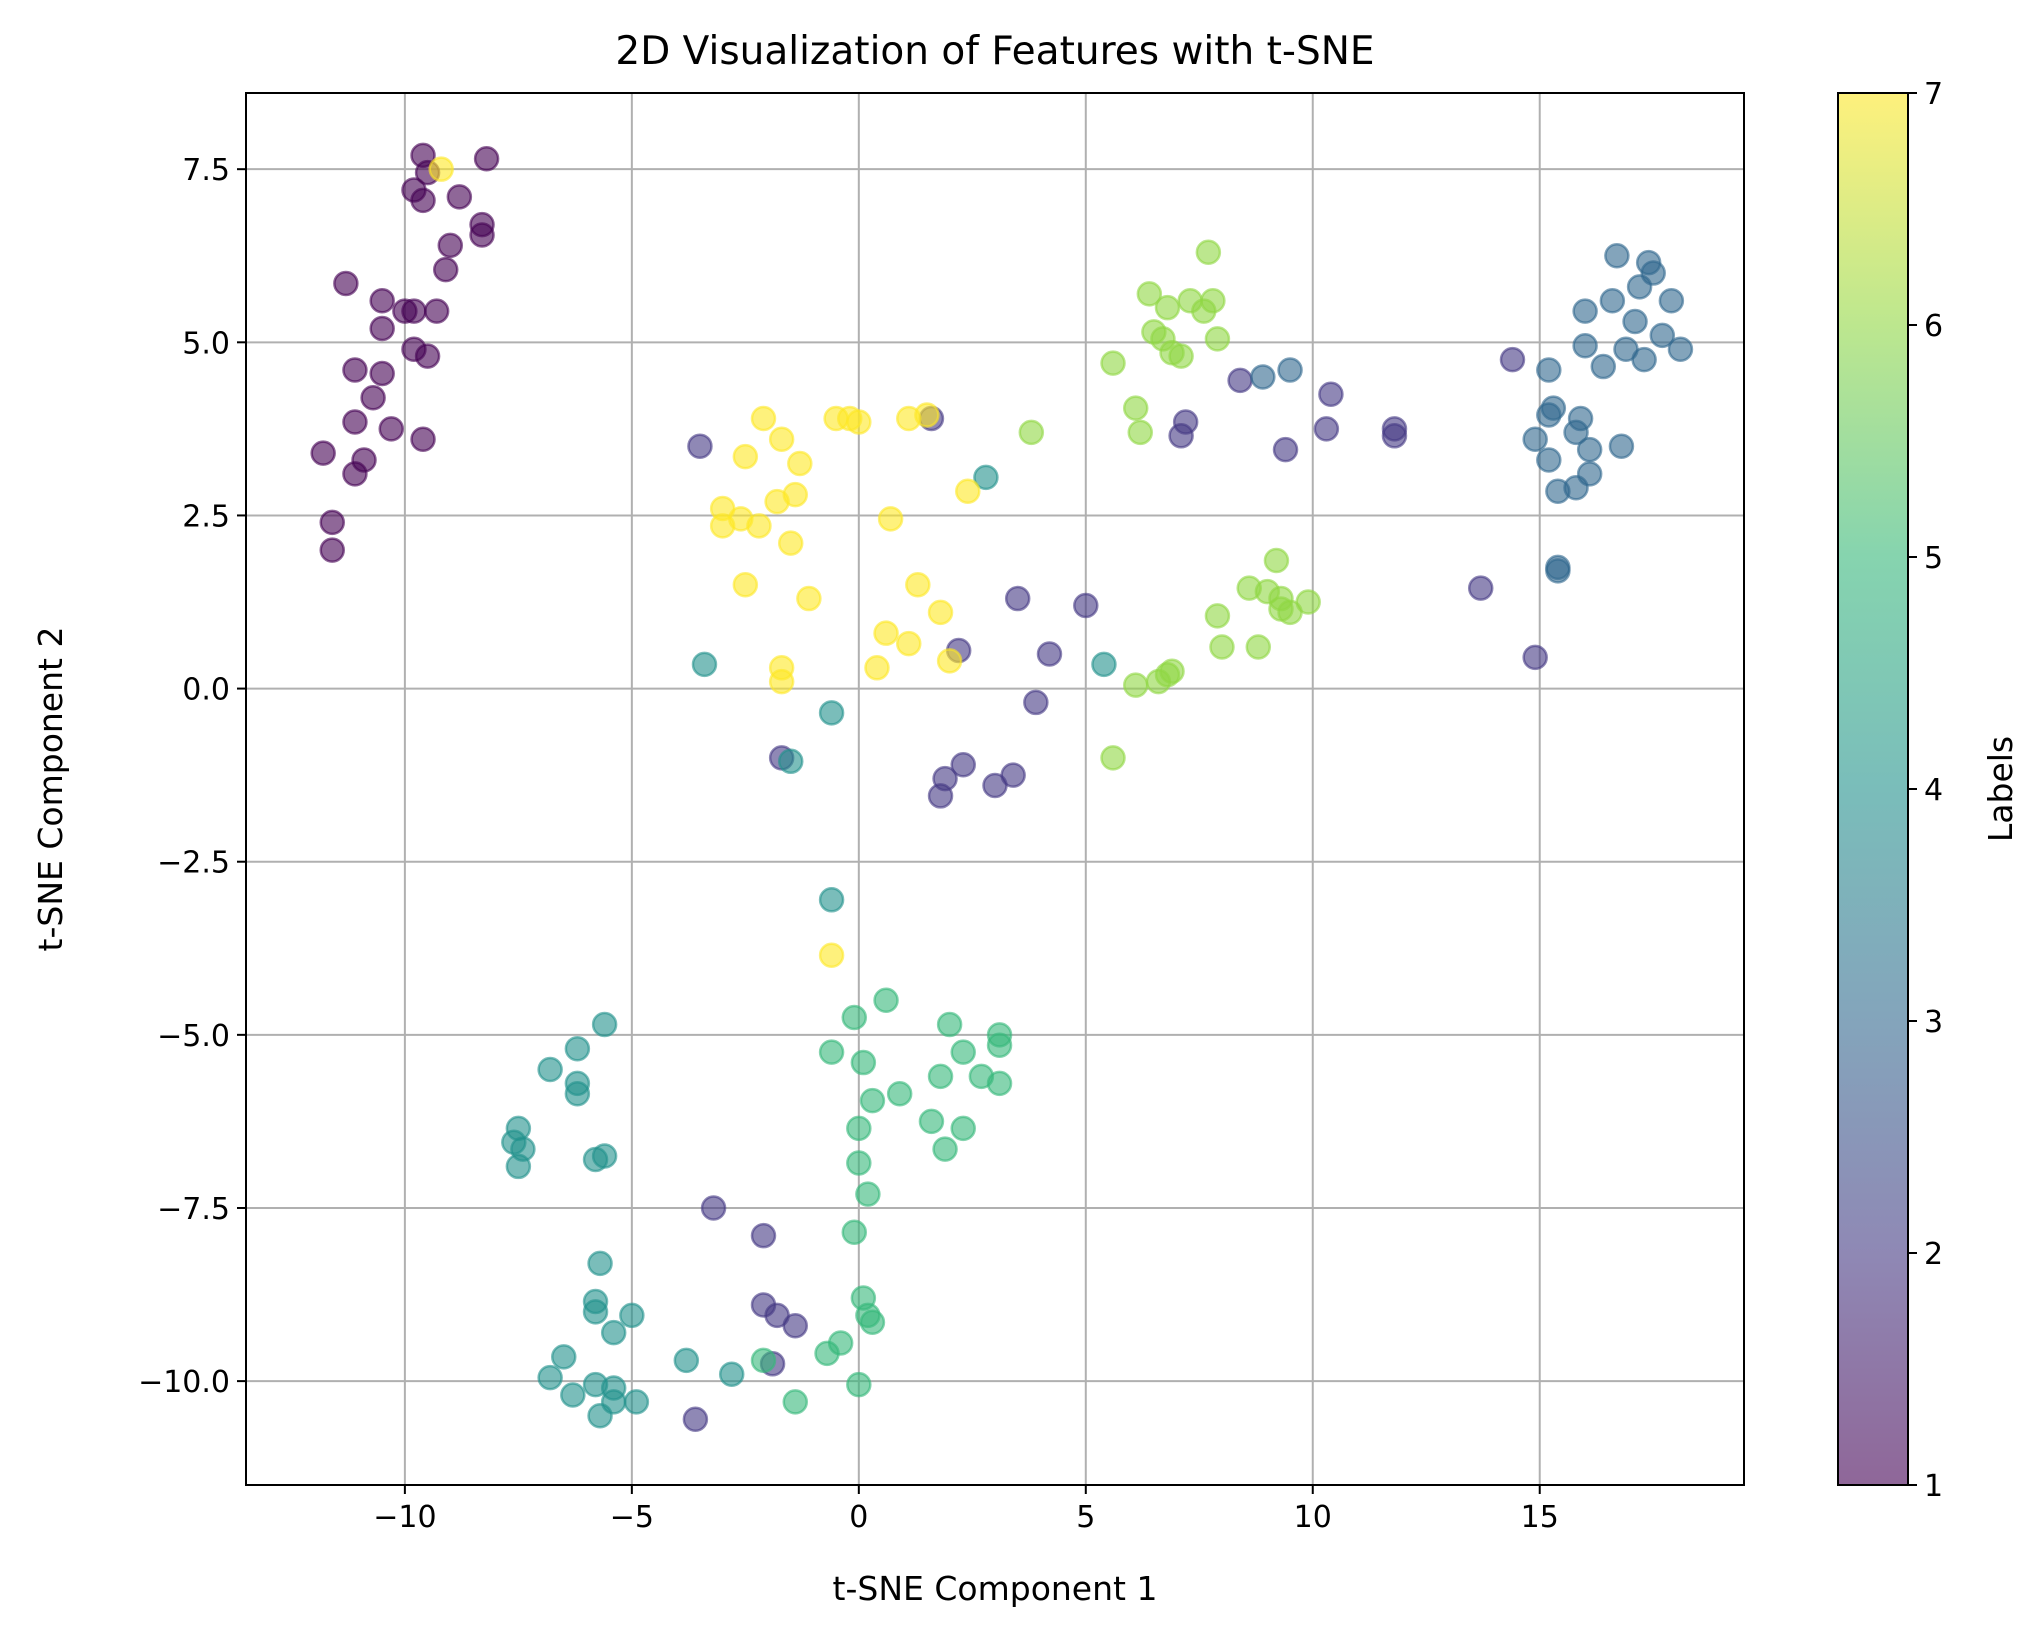 The width and height of the screenshot is (2040, 1638). I want to click on x-tick-label: 10, so click(1313, 1517).